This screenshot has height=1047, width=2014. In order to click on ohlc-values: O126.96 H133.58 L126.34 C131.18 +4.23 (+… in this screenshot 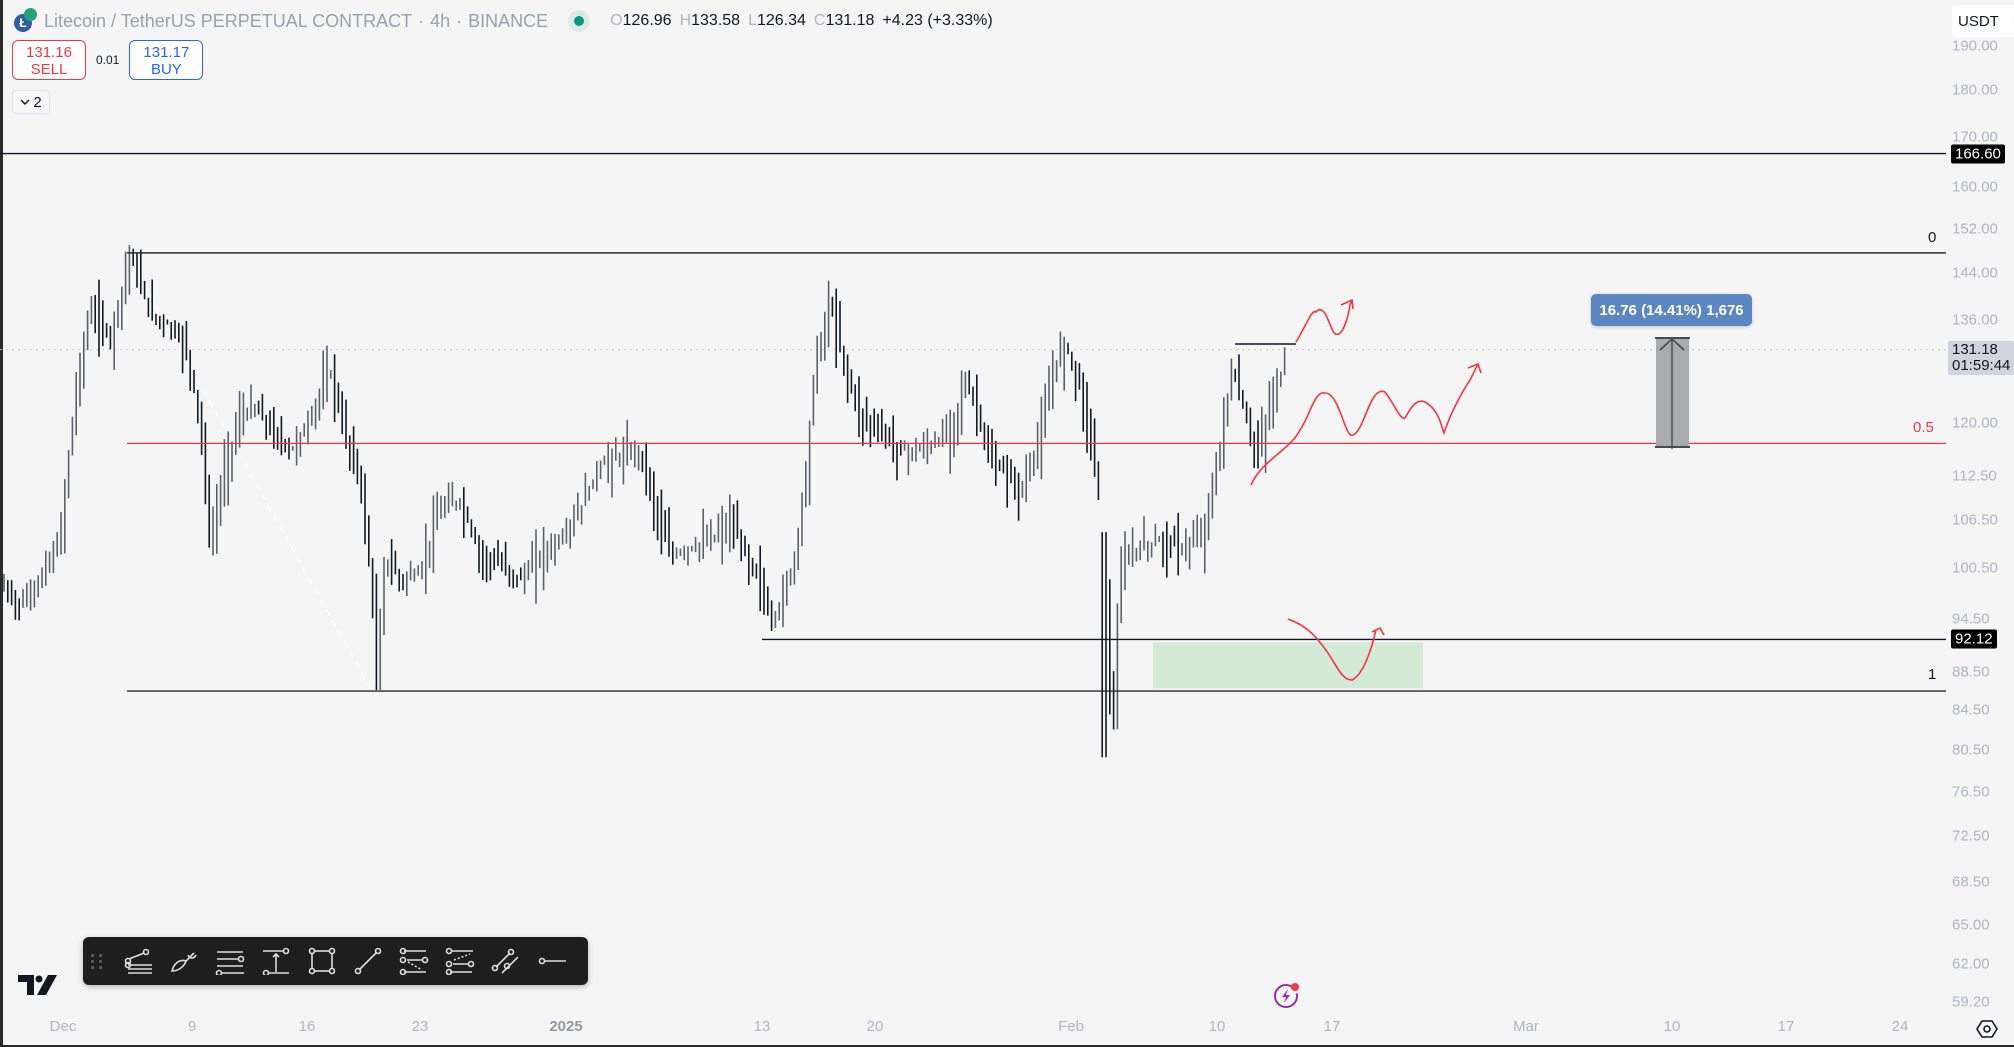, I will do `click(801, 21)`.